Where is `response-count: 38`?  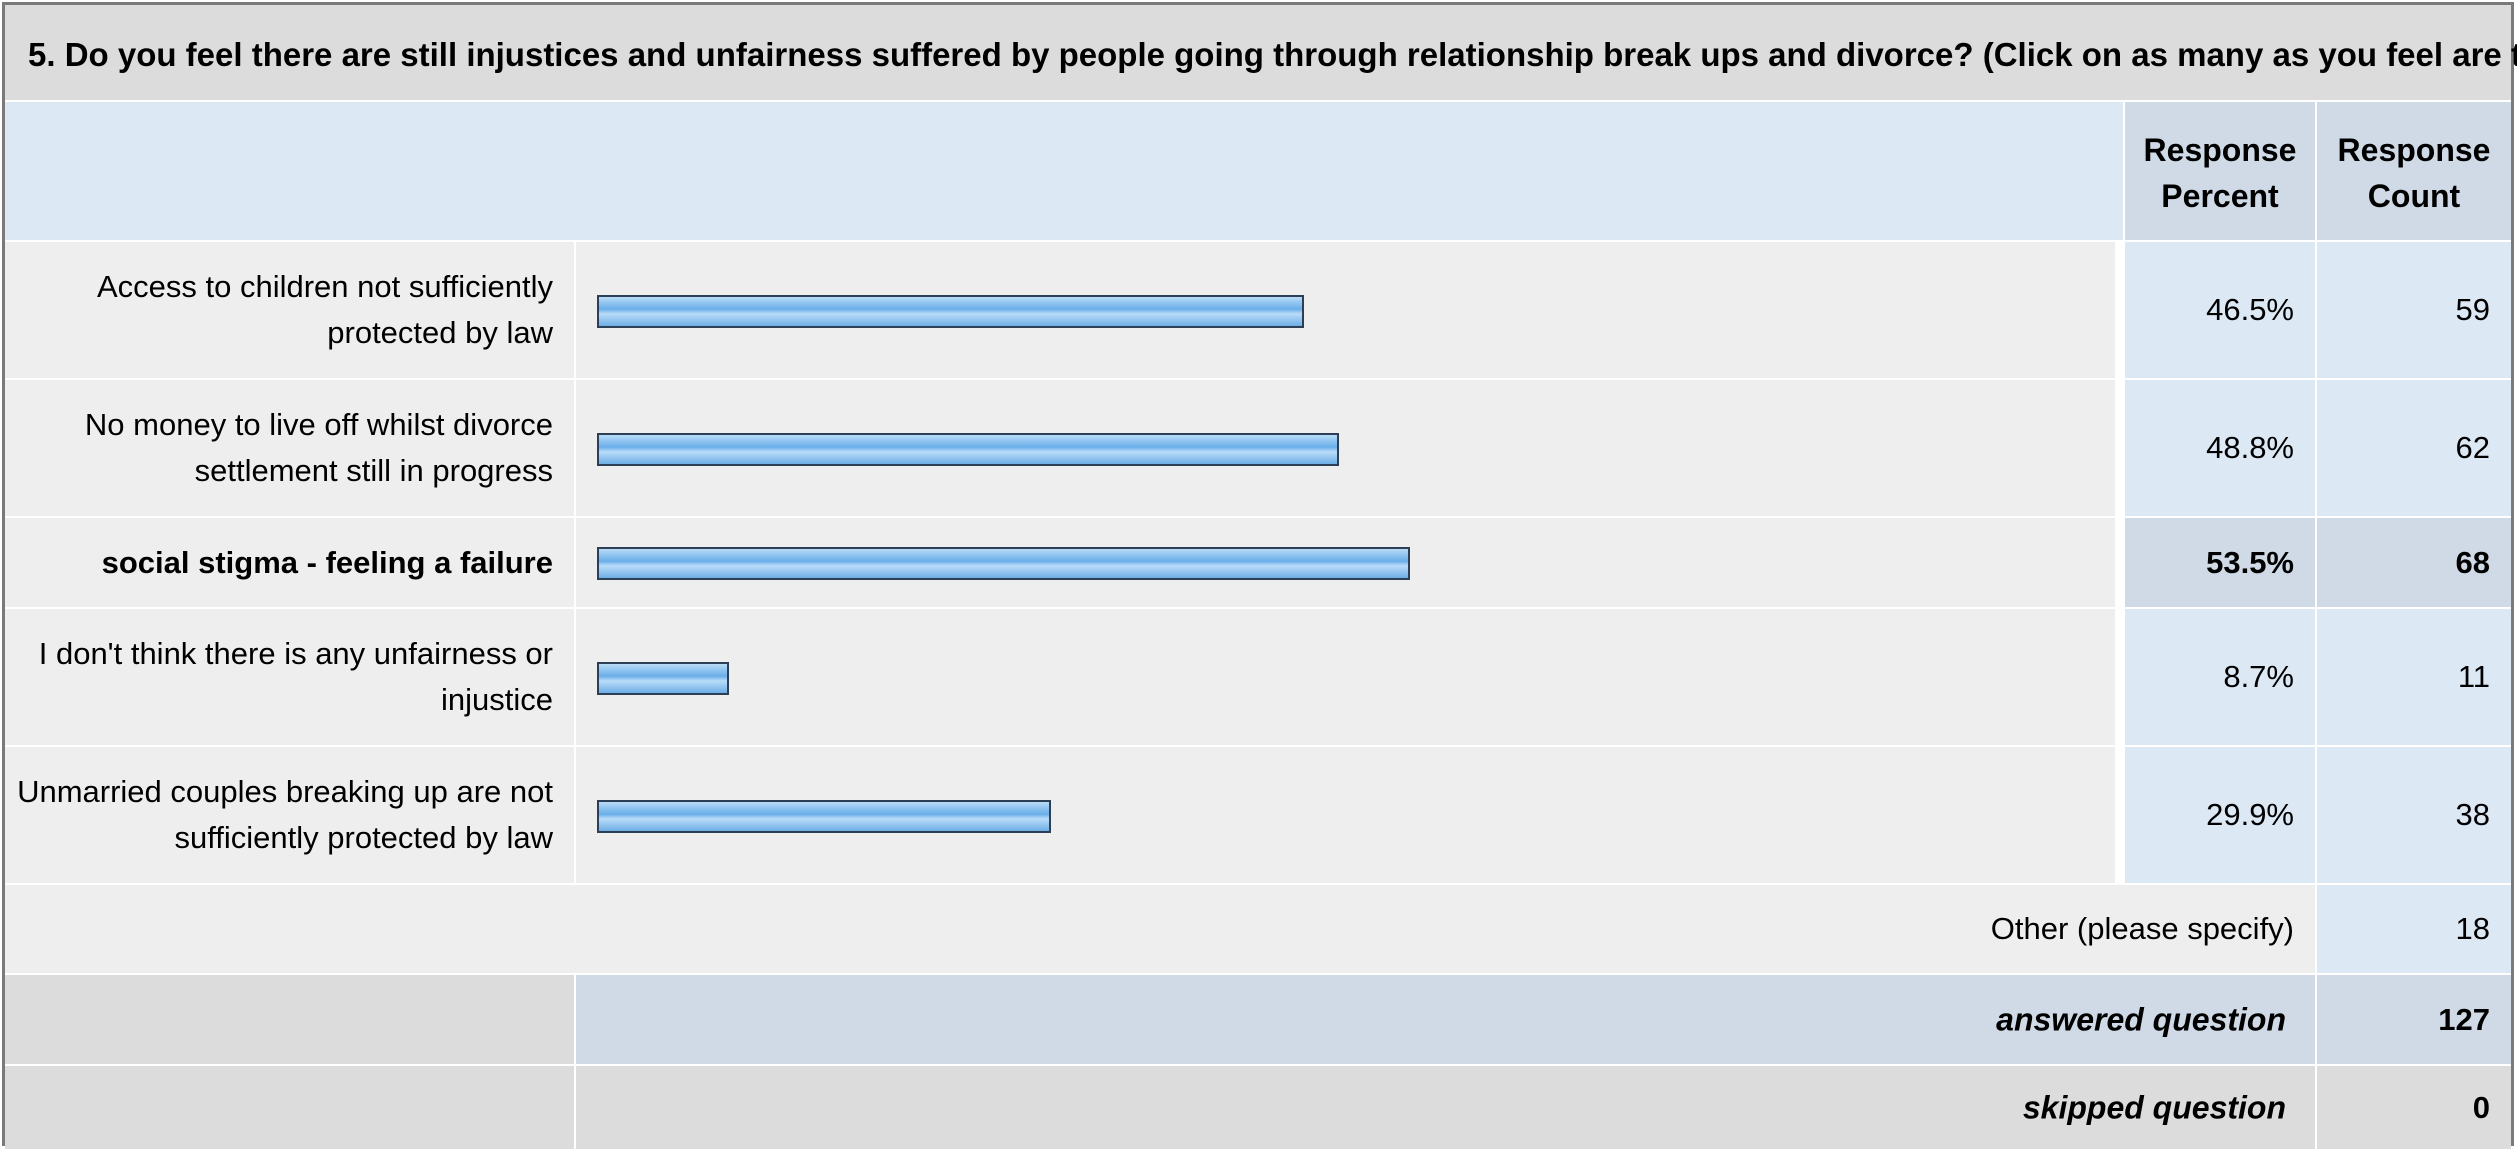
response-count: 38 is located at coordinates (2473, 815).